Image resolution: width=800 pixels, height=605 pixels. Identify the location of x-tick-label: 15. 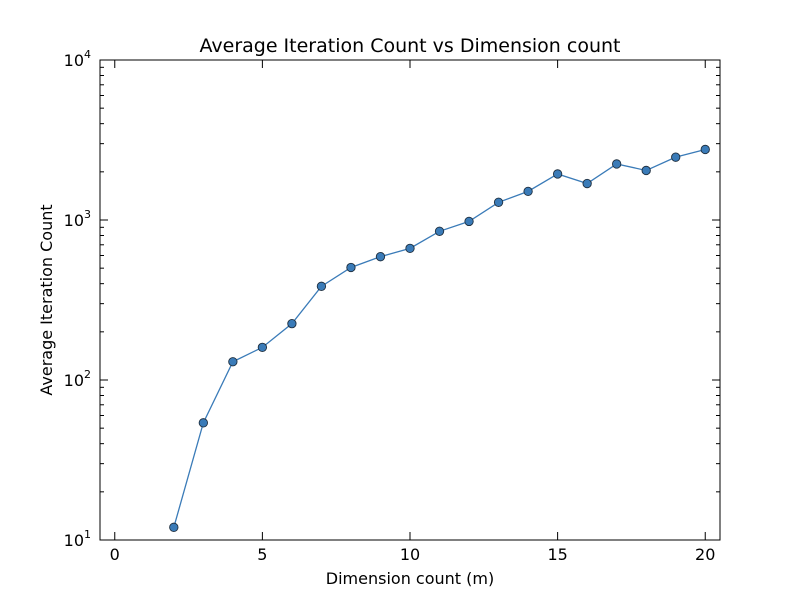
(557, 554).